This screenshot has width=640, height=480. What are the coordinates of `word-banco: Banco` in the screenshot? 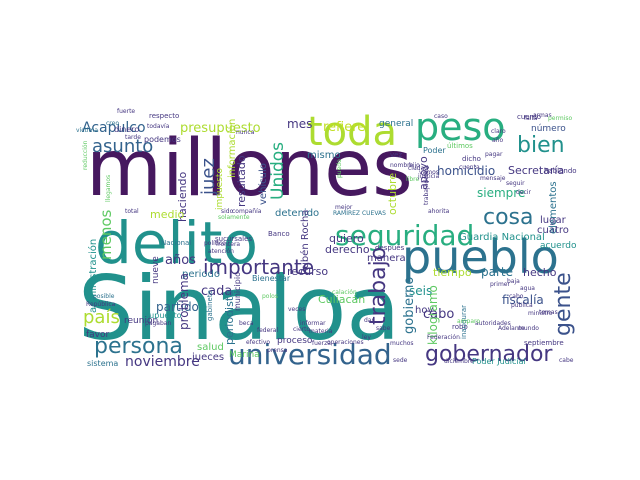 It's located at (279, 234).